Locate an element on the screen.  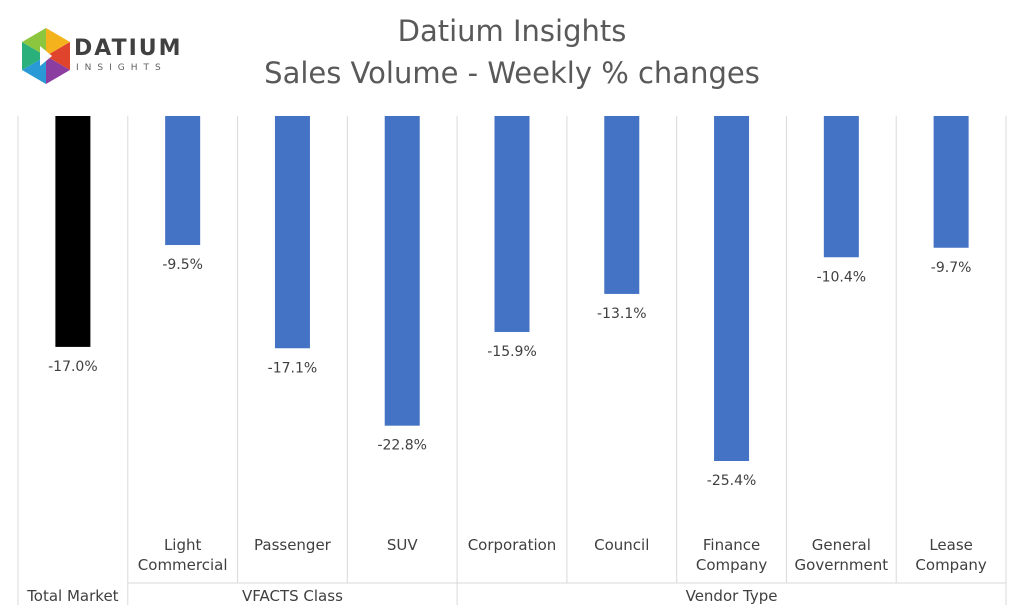
data-label-6: -25.4% is located at coordinates (732, 481).